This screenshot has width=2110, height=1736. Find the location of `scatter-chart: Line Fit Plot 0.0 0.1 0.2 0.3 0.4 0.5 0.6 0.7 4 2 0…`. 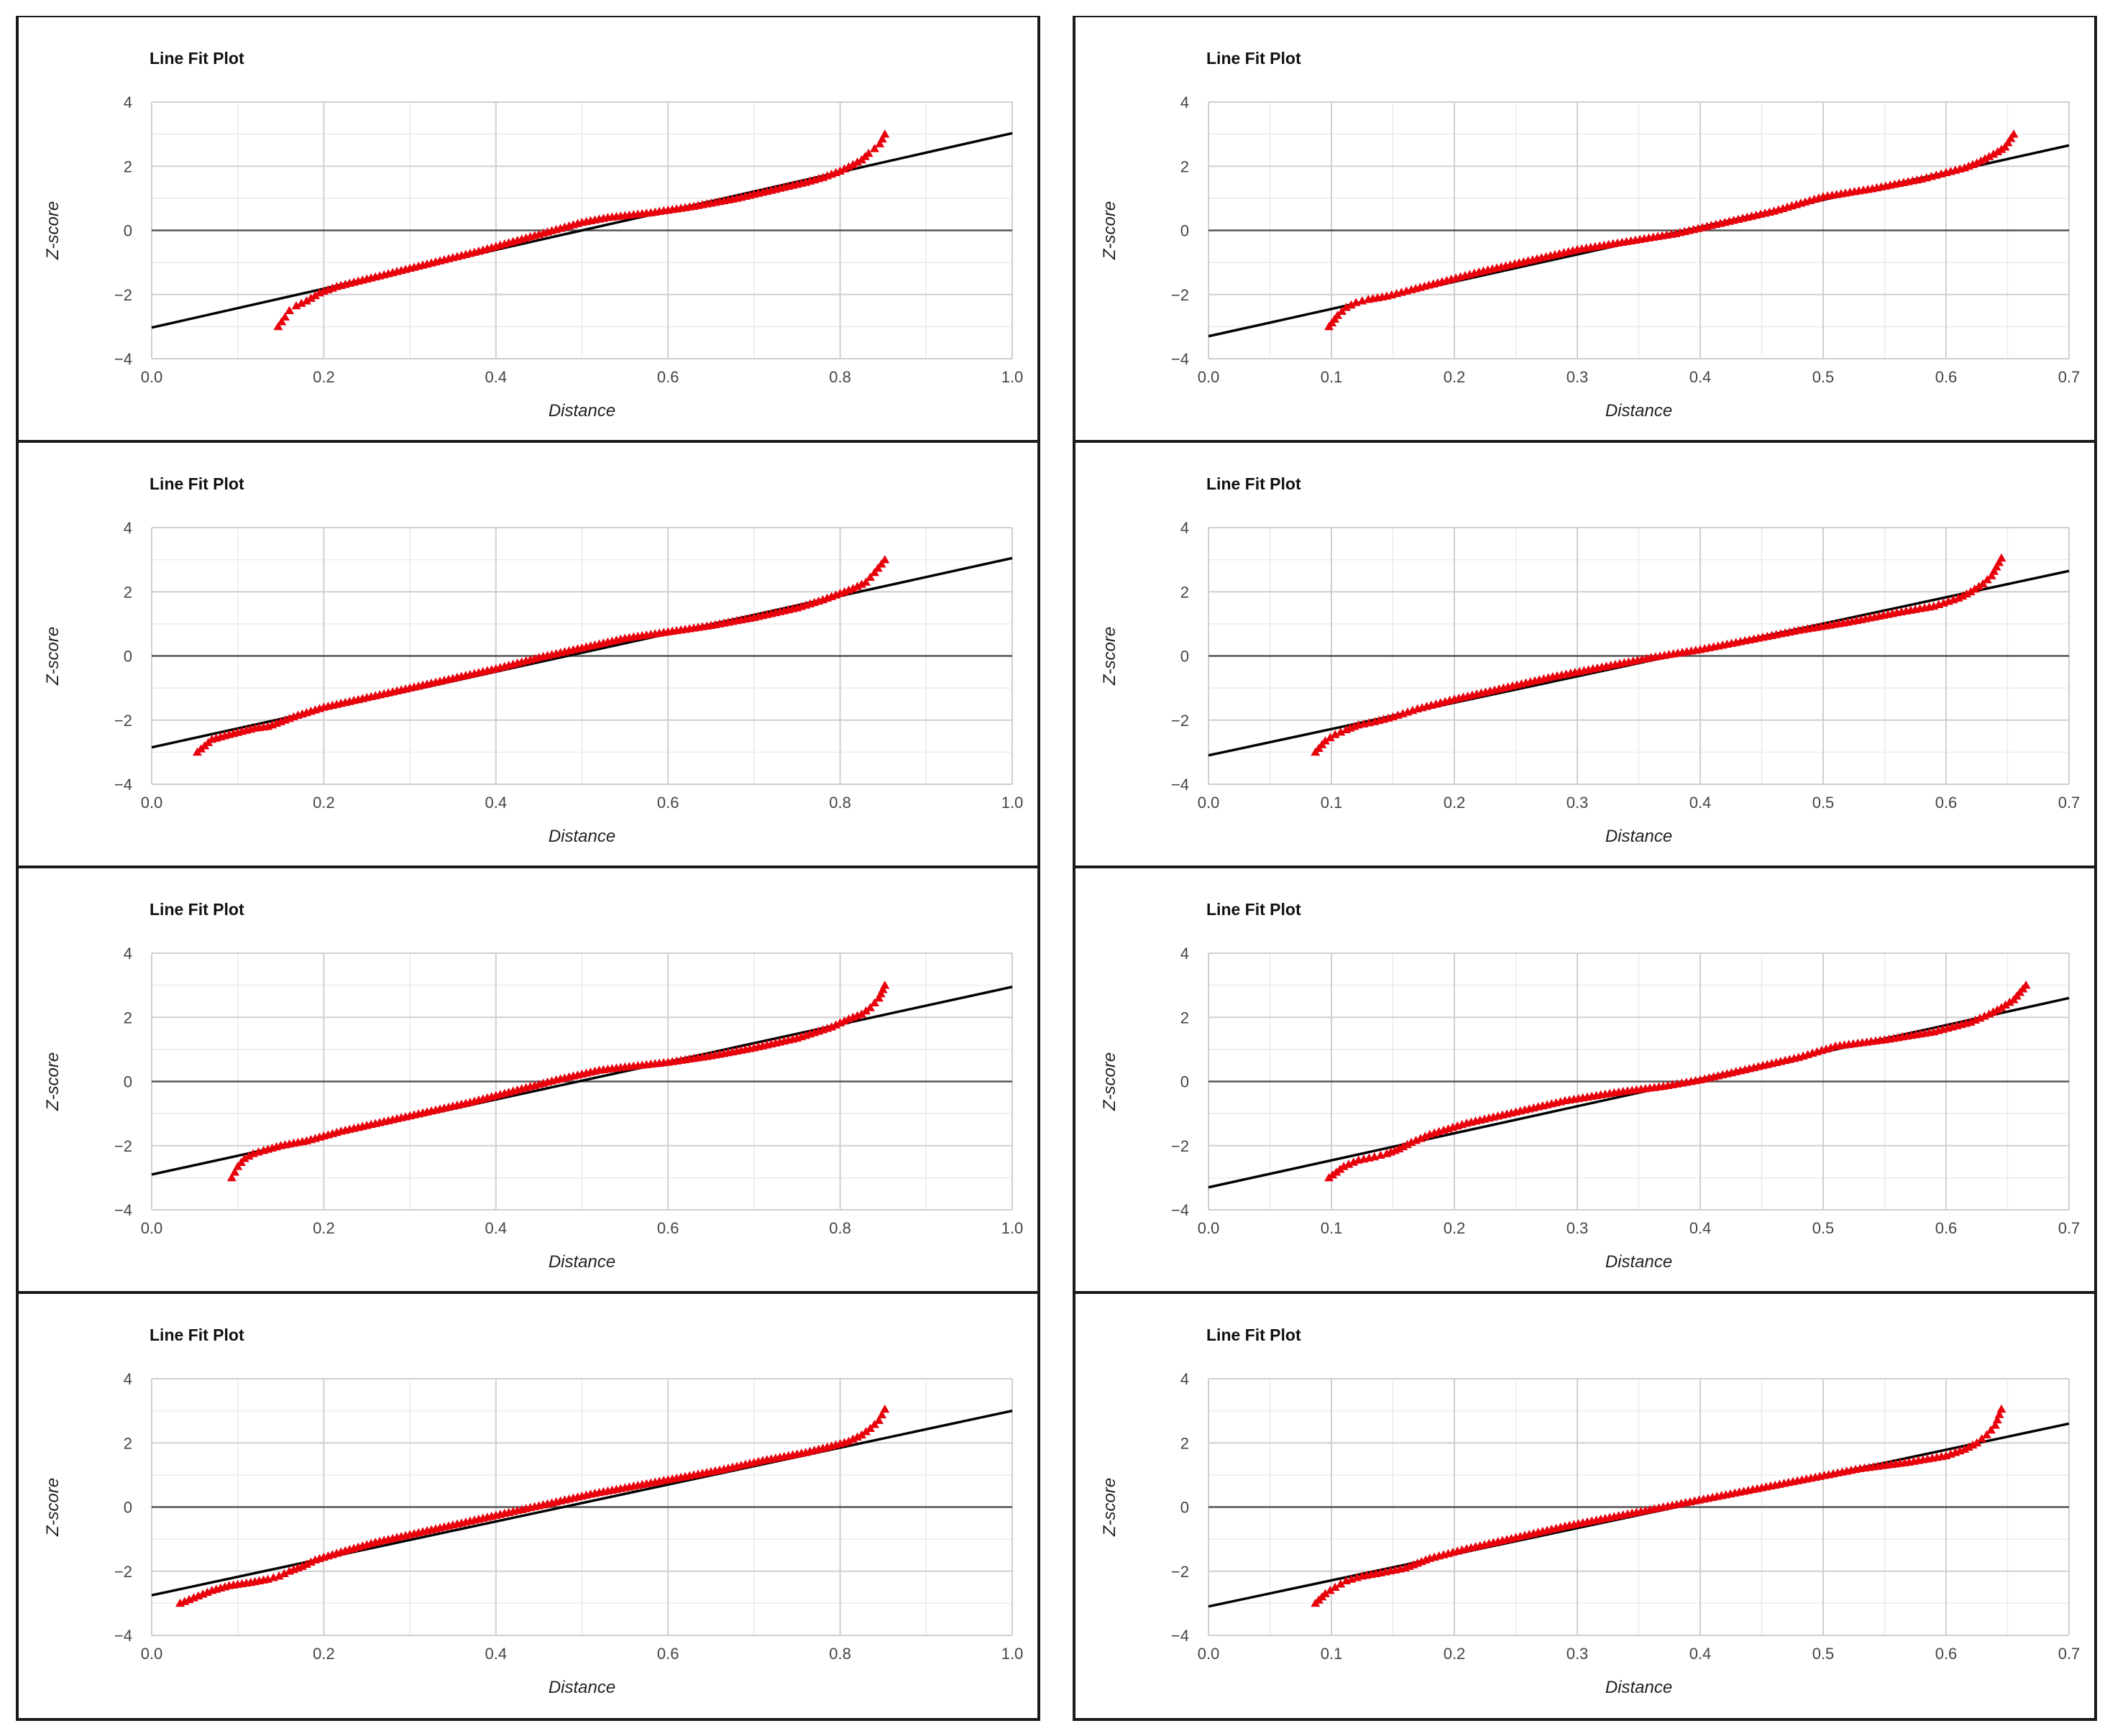

scatter-chart: Line Fit Plot 0.0 0.1 0.2 0.3 0.4 0.5 0.6 0.7 4 2 0… is located at coordinates (1590, 1086).